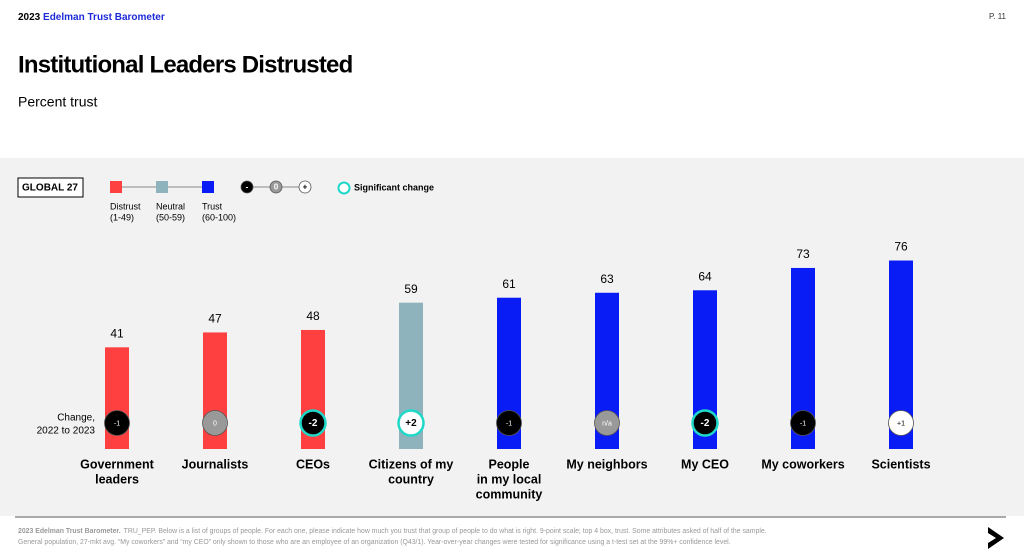  Describe the element at coordinates (607, 279) in the screenshot. I see `value-label: 63` at that location.